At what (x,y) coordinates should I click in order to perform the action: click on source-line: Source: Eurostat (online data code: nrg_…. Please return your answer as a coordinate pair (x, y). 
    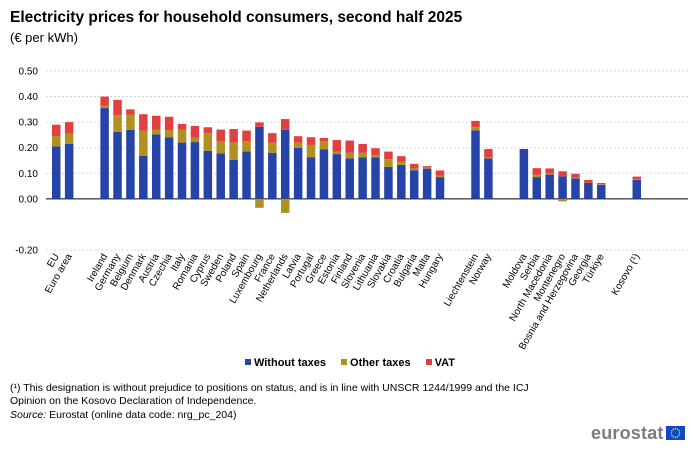
    Looking at the image, I should click on (123, 415).